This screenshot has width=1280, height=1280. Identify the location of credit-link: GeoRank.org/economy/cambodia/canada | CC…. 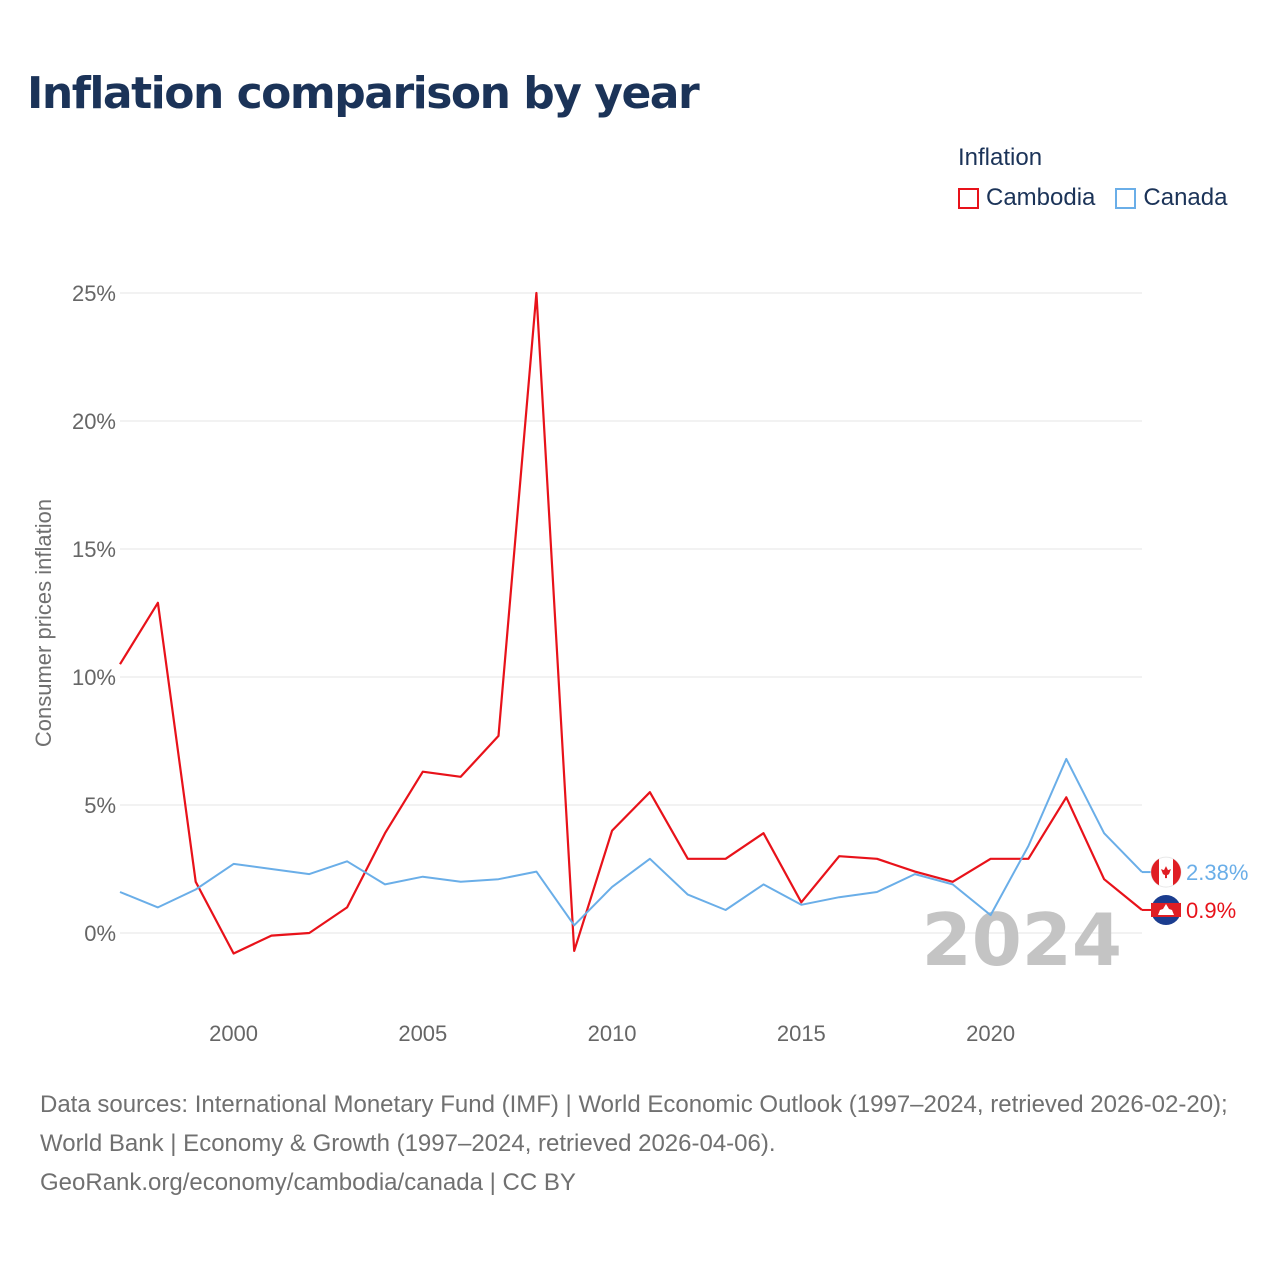
(308, 1182).